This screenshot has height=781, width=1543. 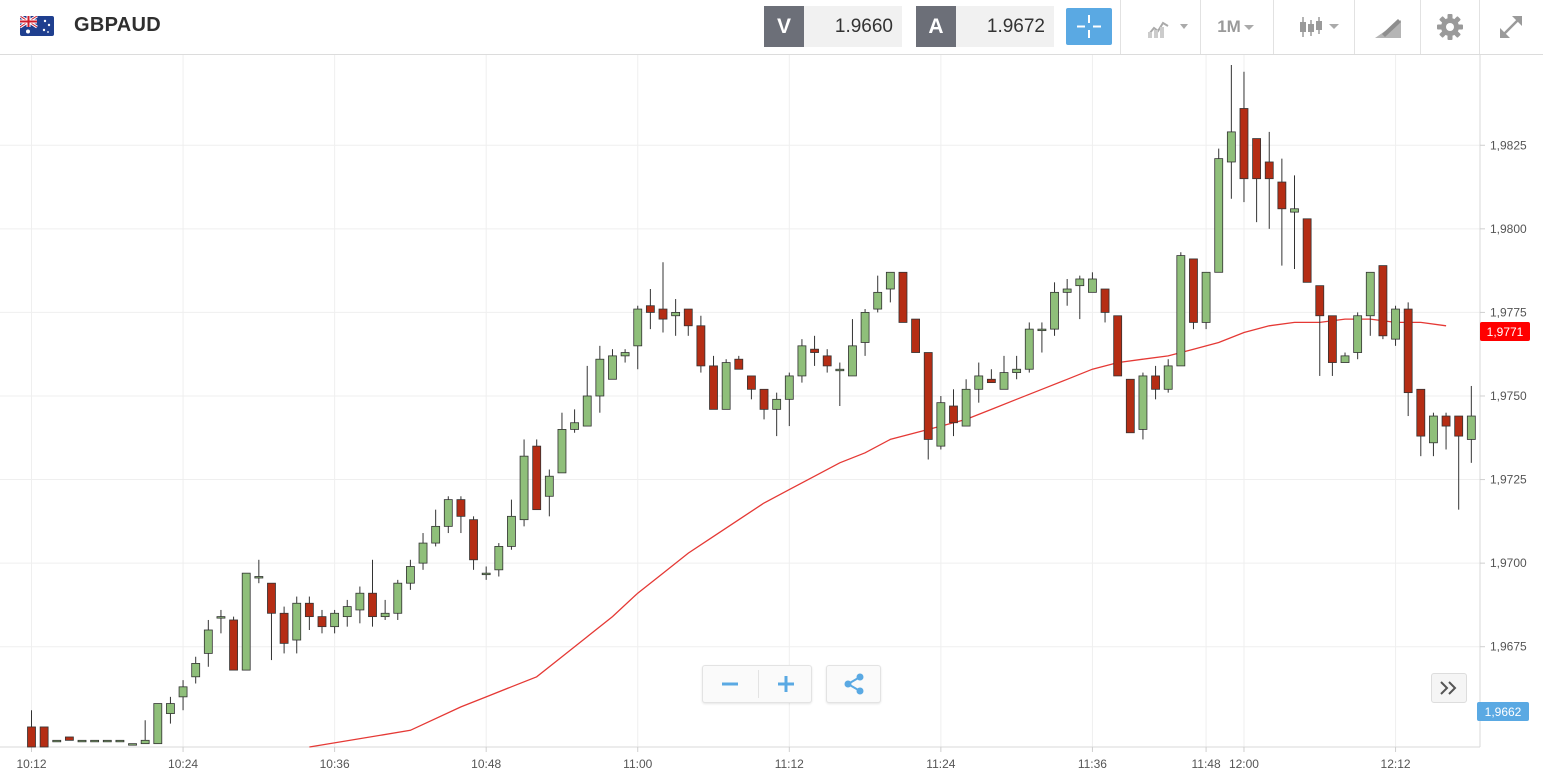 I want to click on crosshair-icon, so click(x=1089, y=26).